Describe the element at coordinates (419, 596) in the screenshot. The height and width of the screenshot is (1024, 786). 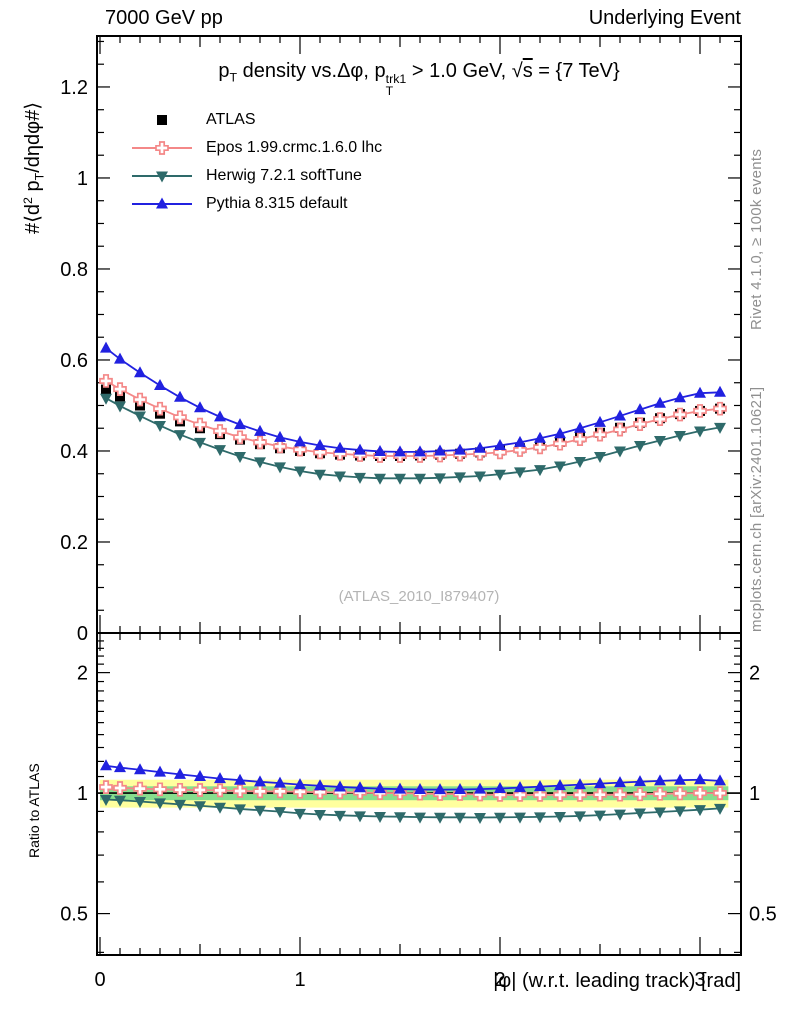
I see `analysis-id-watermark: (ATLAS_2010_I879407)` at that location.